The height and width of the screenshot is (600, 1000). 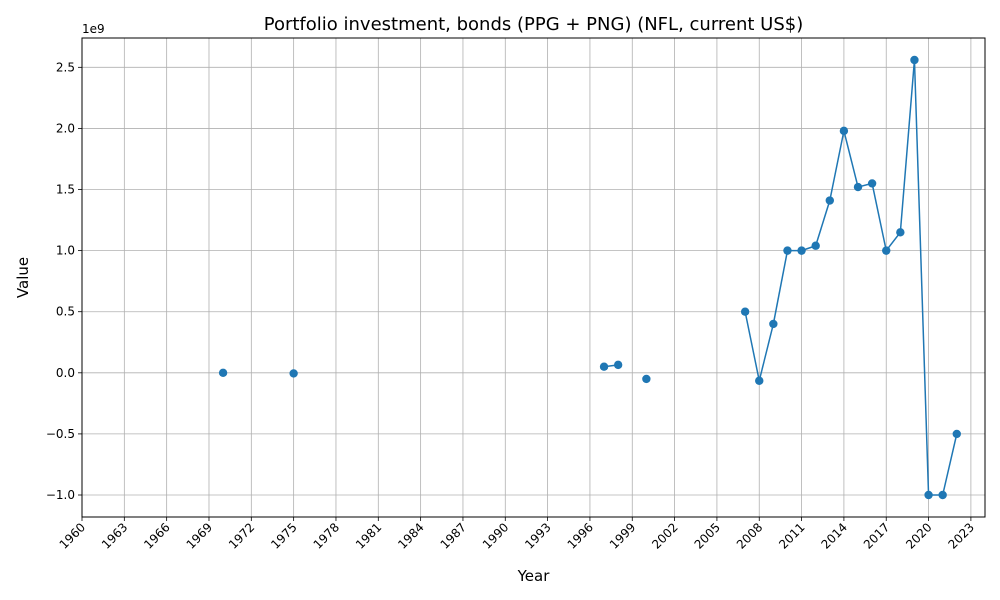 What do you see at coordinates (93, 29) in the screenshot?
I see `y-offset-label: 1e9` at bounding box center [93, 29].